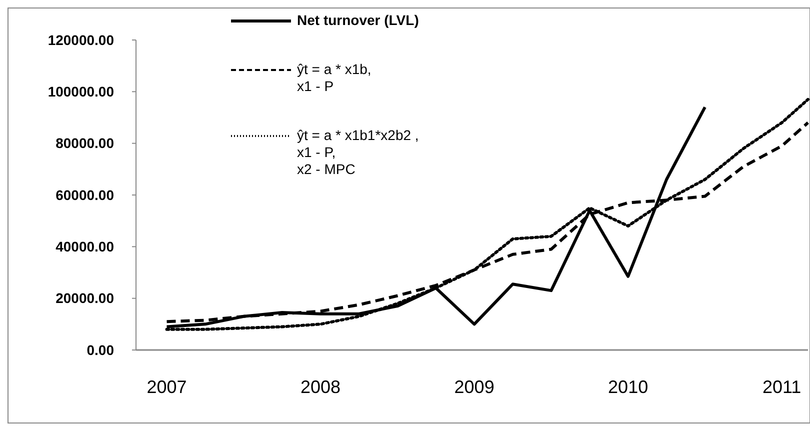 The width and height of the screenshot is (810, 431). Describe the element at coordinates (85, 246) in the screenshot. I see `y-tick-label: 40000.00` at that location.